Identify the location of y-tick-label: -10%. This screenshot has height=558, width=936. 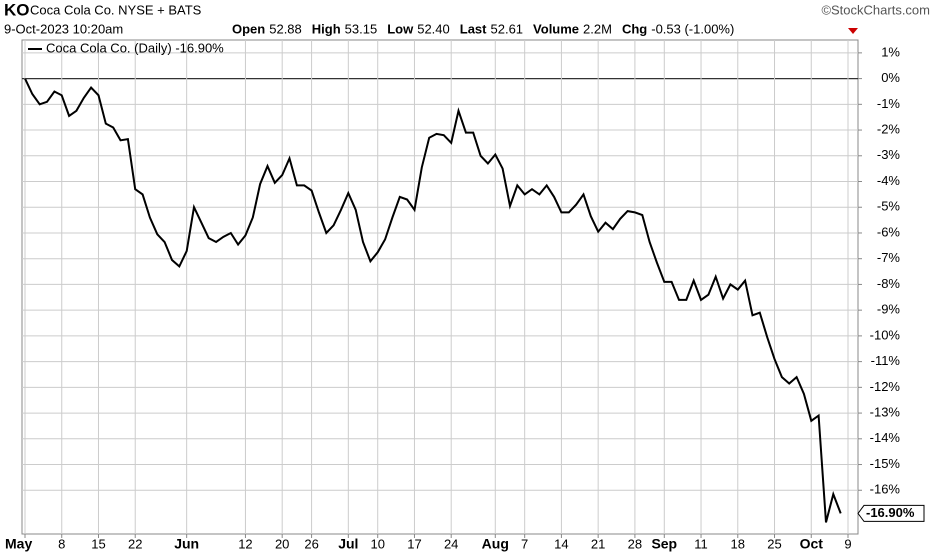
(885, 334).